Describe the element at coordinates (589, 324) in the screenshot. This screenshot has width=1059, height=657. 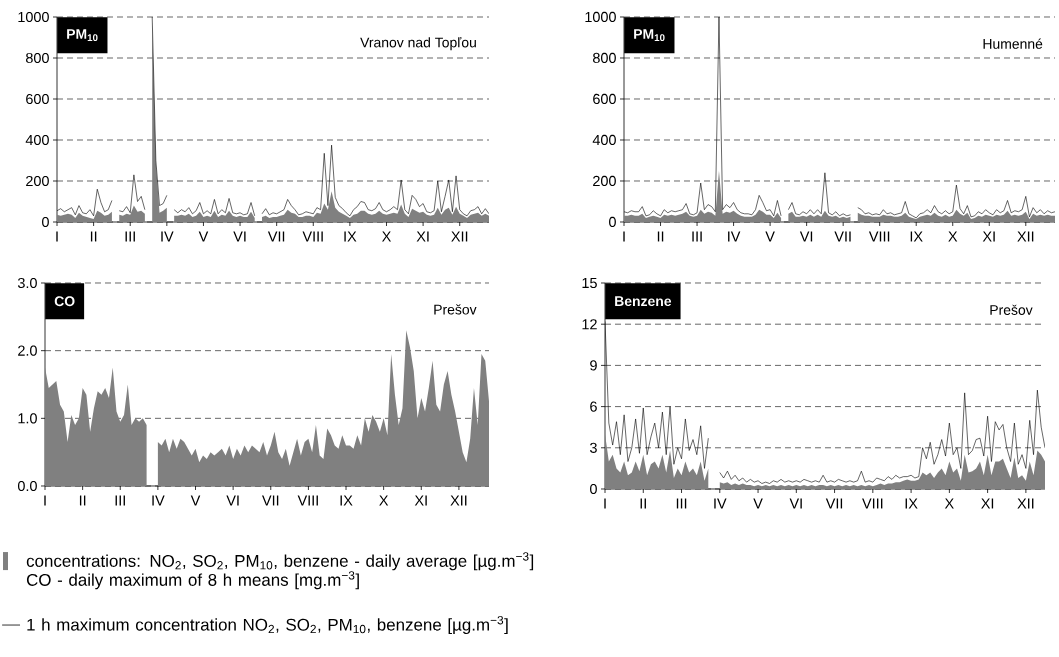
I see `y-tick-label: 12` at that location.